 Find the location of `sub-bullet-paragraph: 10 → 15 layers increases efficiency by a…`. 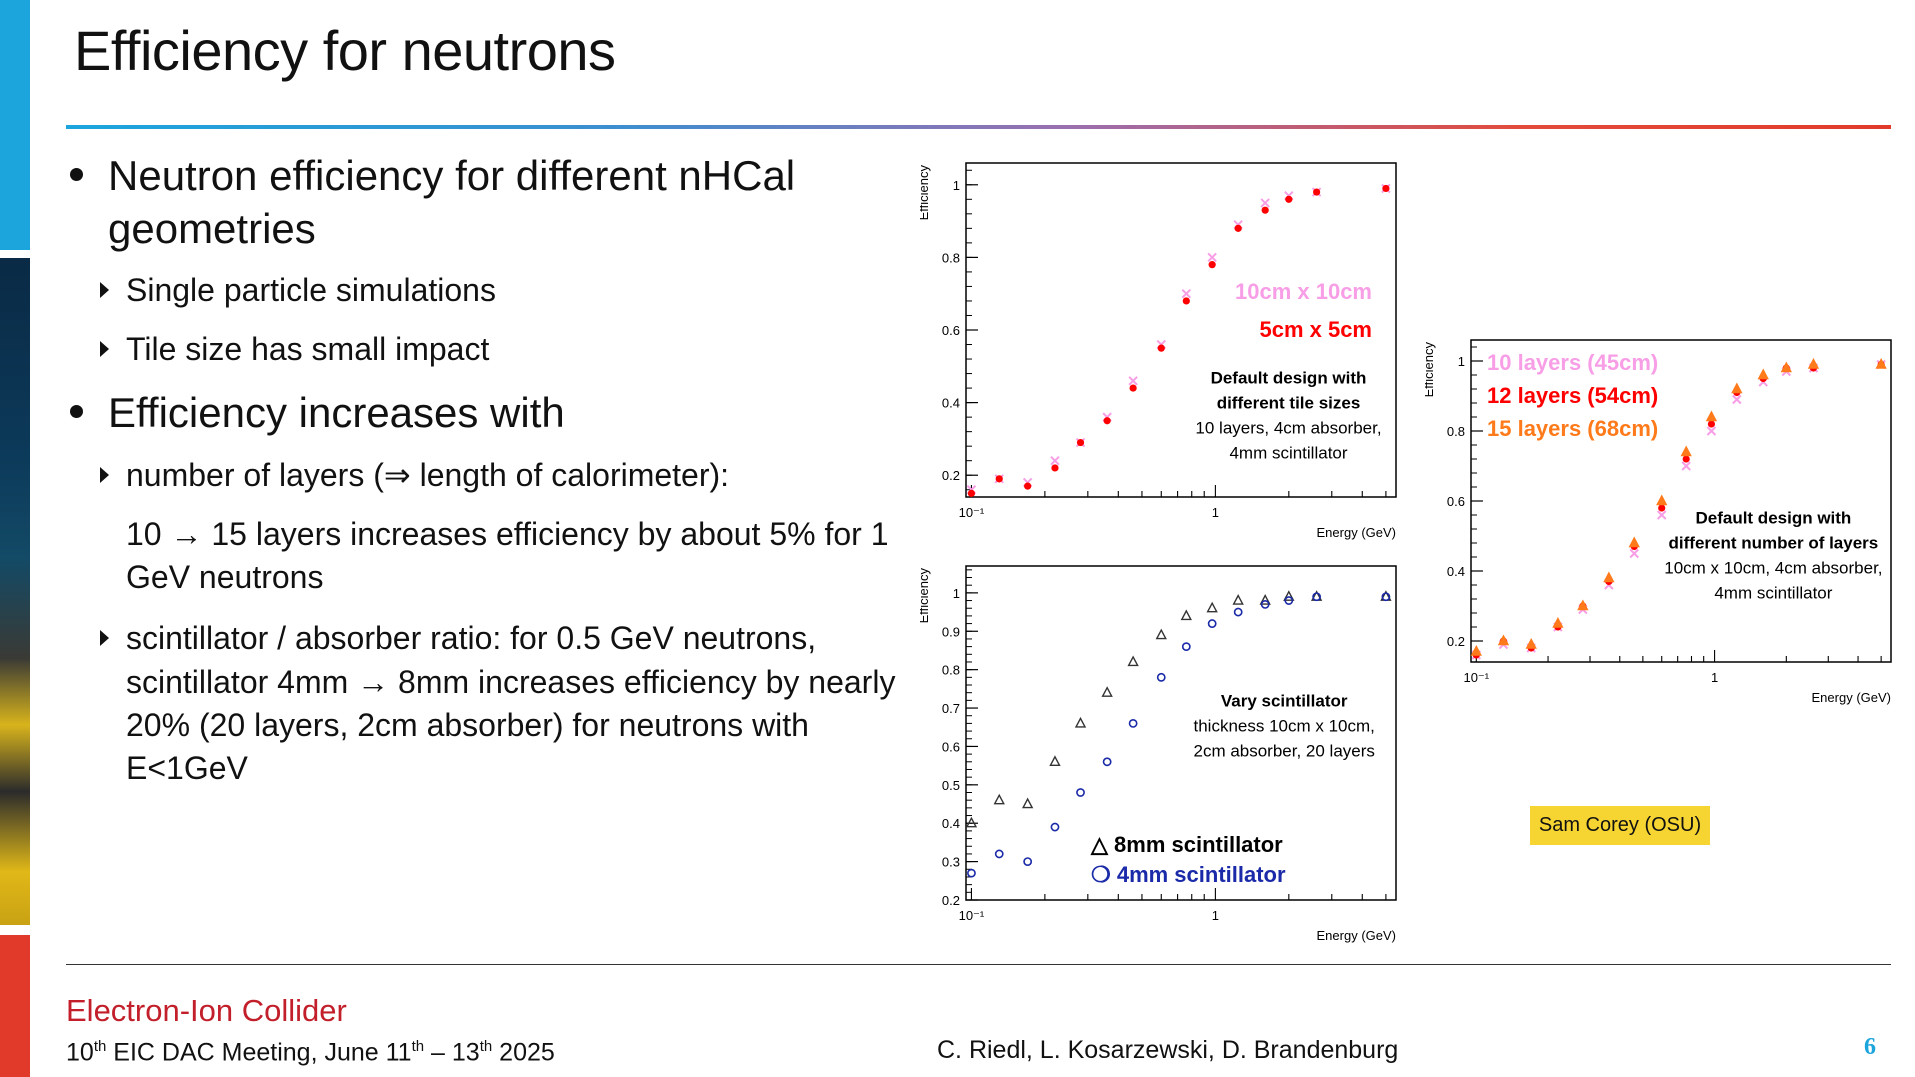

sub-bullet-paragraph: 10 → 15 layers increases efficiency by a… is located at coordinates (507, 556).